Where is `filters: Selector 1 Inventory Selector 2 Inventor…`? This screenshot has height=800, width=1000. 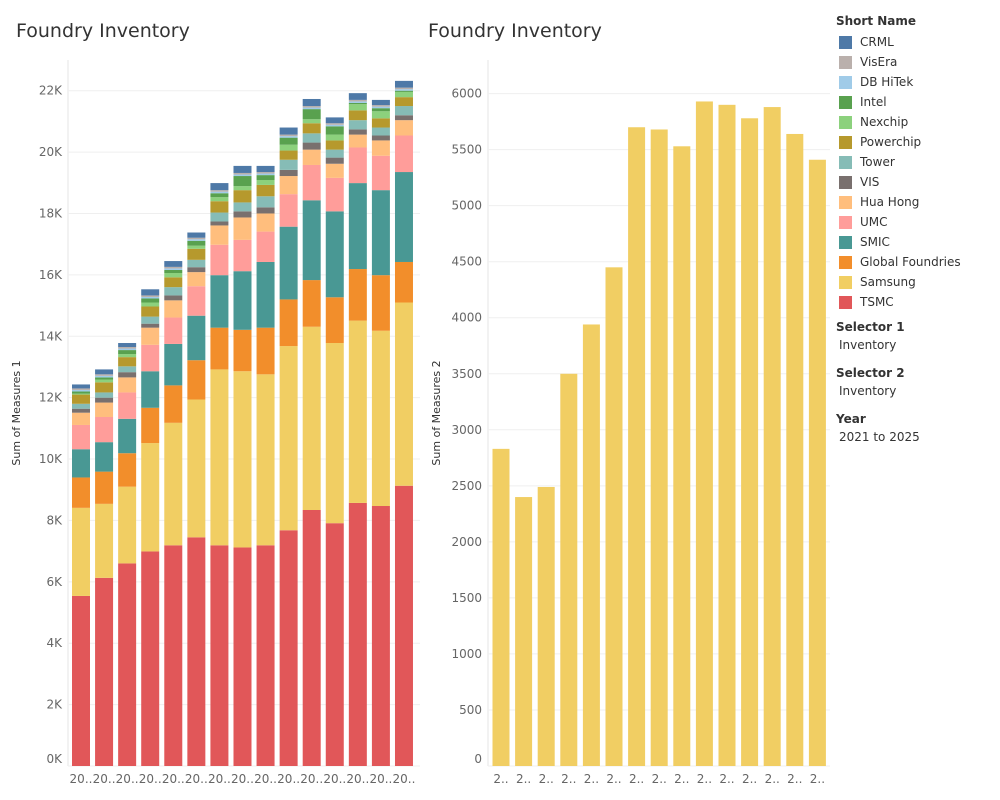
filters: Selector 1 Inventory Selector 2 Inventor… is located at coordinates (898, 382).